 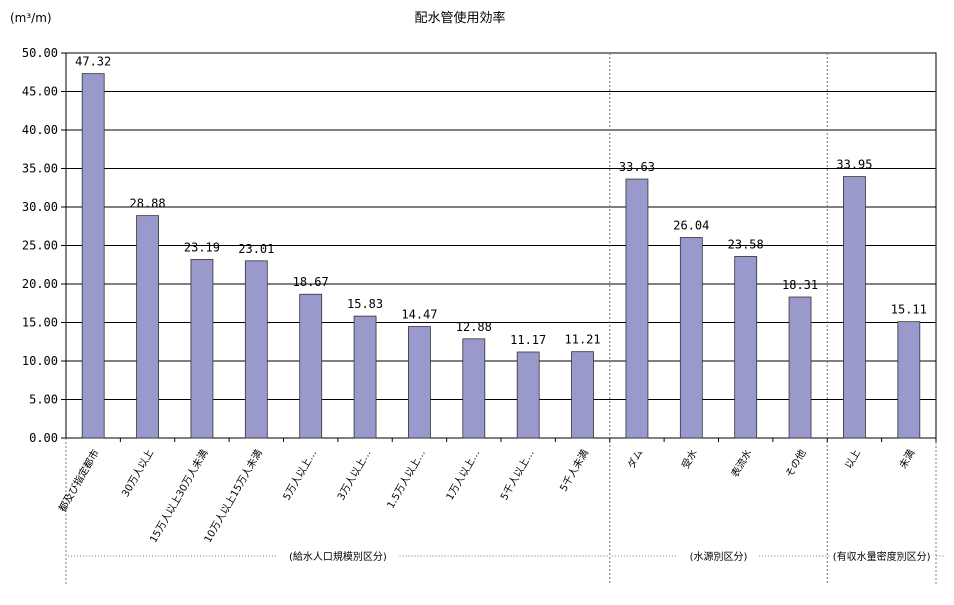 What do you see at coordinates (256, 249) in the screenshot?
I see `data-label: 23.01` at bounding box center [256, 249].